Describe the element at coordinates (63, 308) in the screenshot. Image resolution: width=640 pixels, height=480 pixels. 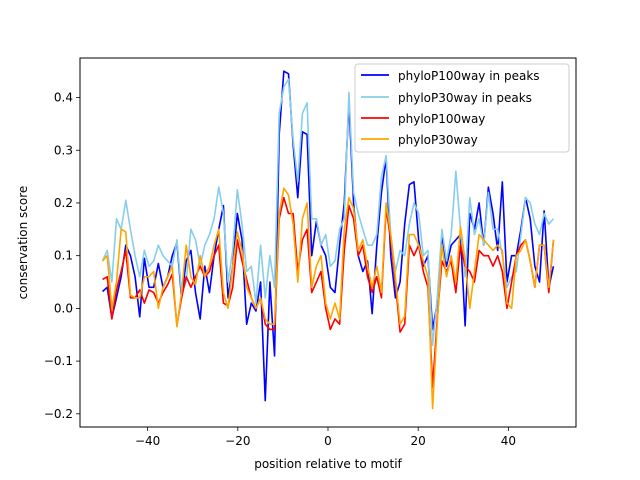
I see `y-tick-label: 0.0` at that location.